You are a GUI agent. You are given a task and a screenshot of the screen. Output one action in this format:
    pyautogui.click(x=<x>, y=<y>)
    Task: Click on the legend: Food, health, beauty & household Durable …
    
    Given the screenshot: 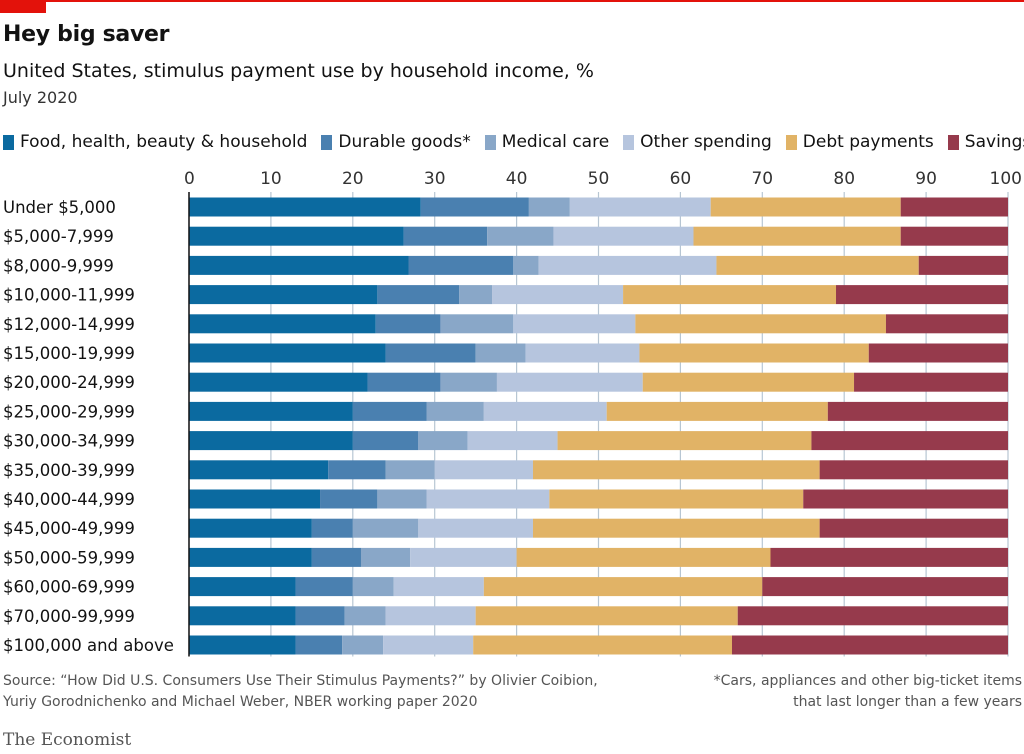 What is the action you would take?
    pyautogui.click(x=513, y=142)
    